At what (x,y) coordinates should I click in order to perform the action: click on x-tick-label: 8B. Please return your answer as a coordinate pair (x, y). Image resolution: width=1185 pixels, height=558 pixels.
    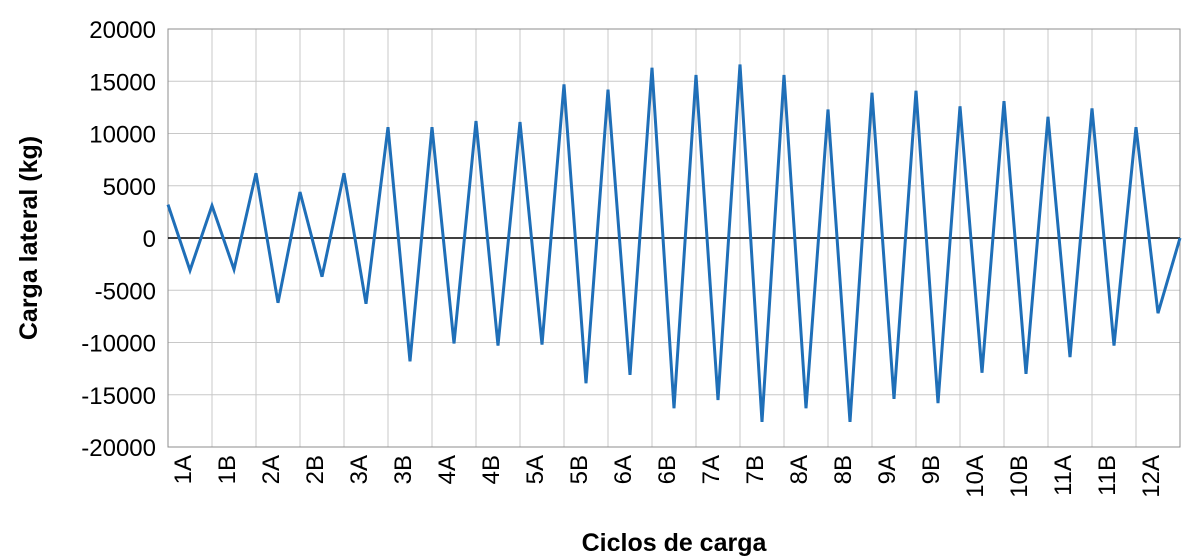
    Looking at the image, I should click on (843, 469).